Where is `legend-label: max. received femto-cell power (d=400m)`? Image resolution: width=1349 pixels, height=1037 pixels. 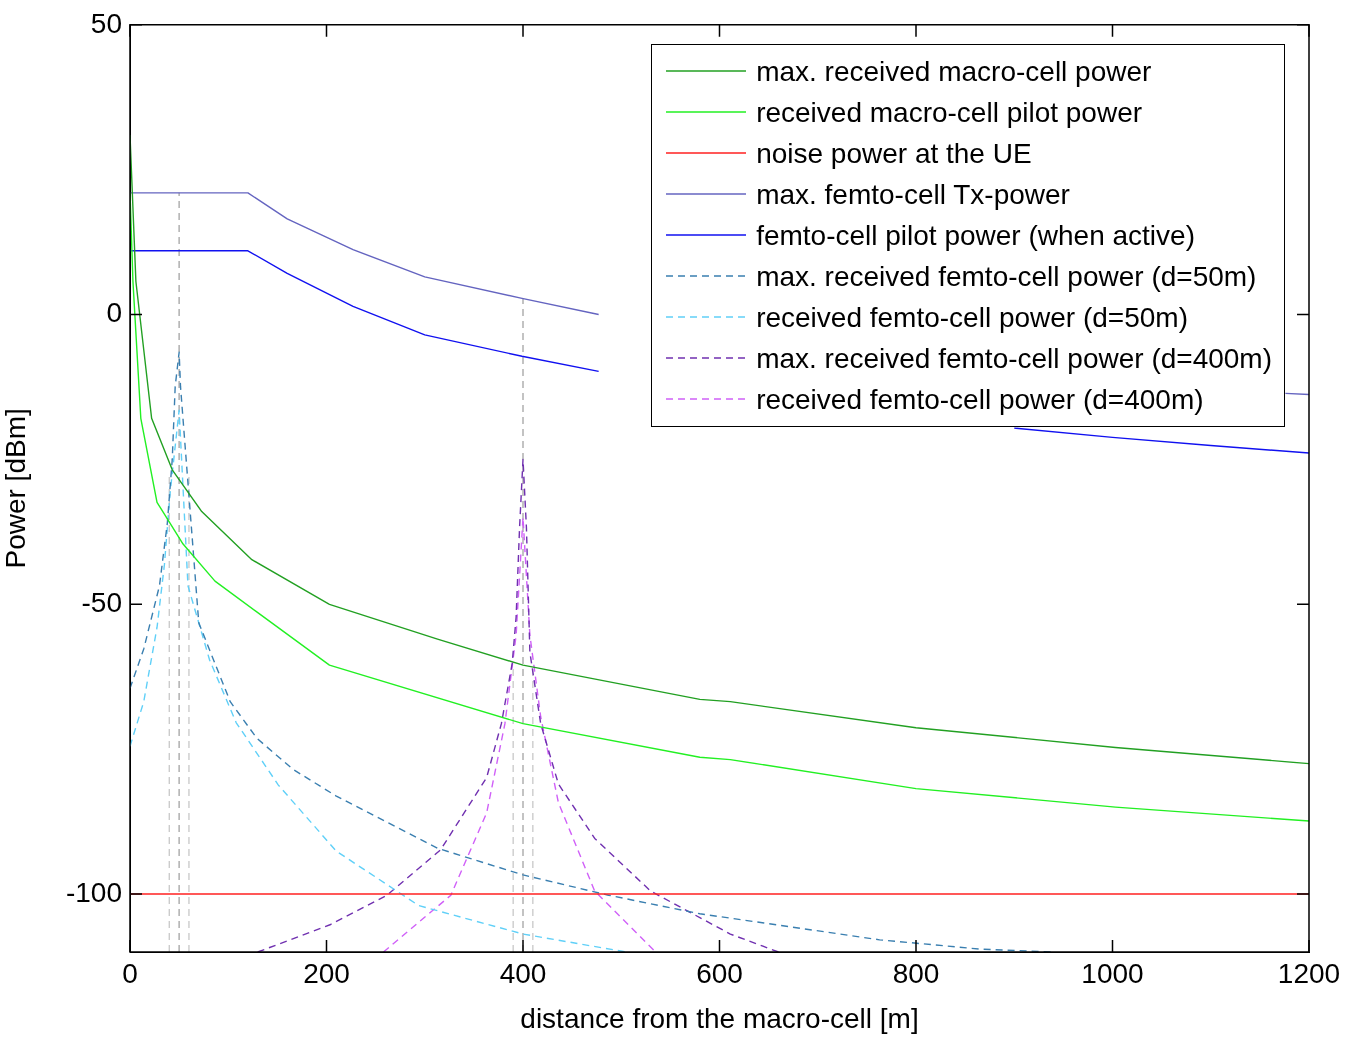 legend-label: max. received femto-cell power (d=400m) is located at coordinates (1014, 358).